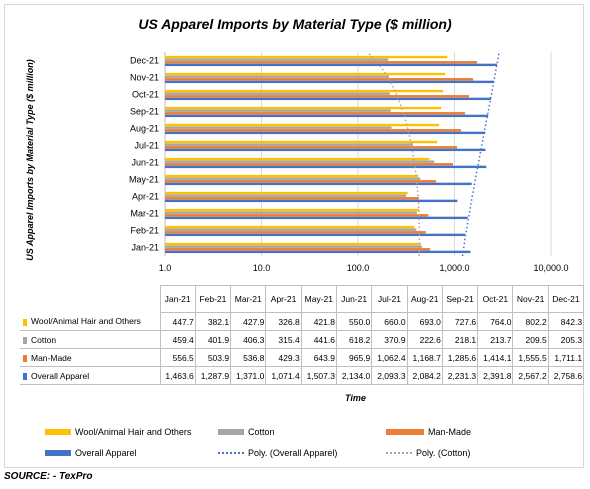  I want to click on table-cell: 842.3, so click(566, 321).